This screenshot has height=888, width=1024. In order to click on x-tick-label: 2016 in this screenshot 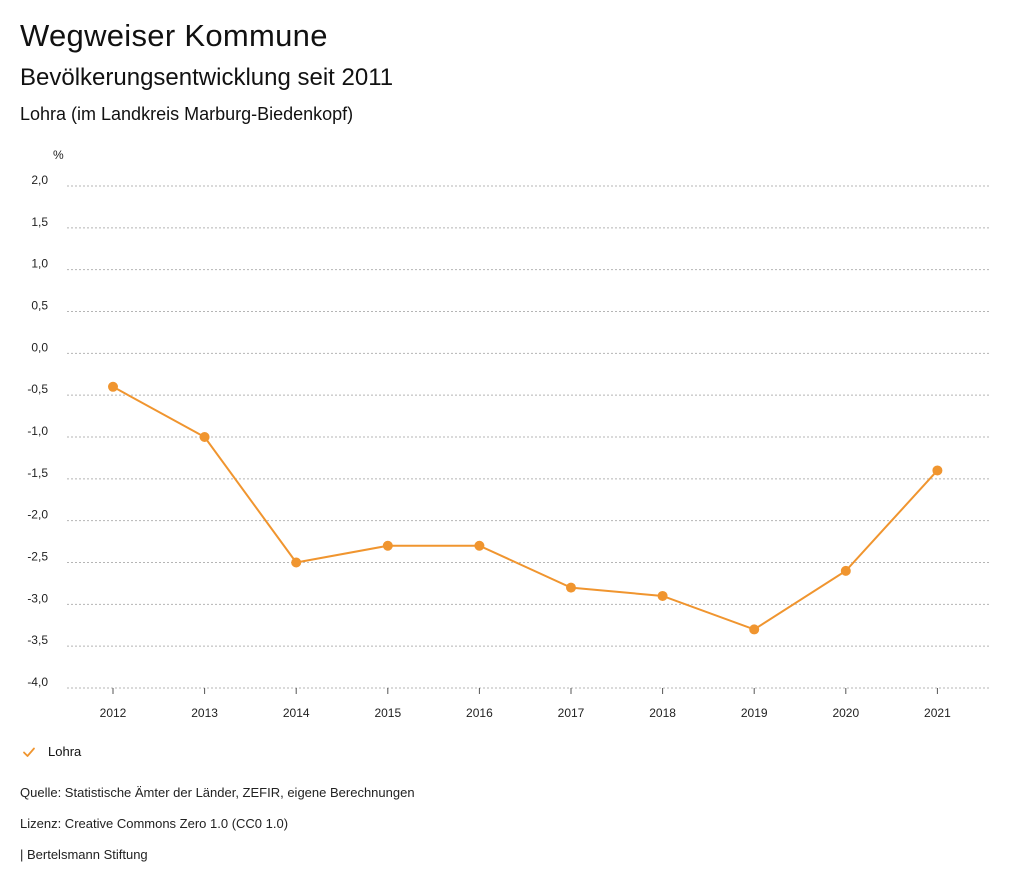, I will do `click(479, 713)`.